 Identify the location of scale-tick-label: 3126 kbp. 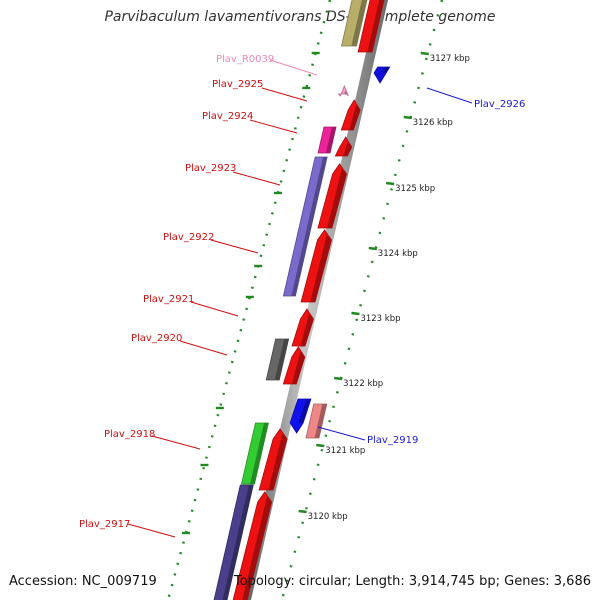
(433, 123).